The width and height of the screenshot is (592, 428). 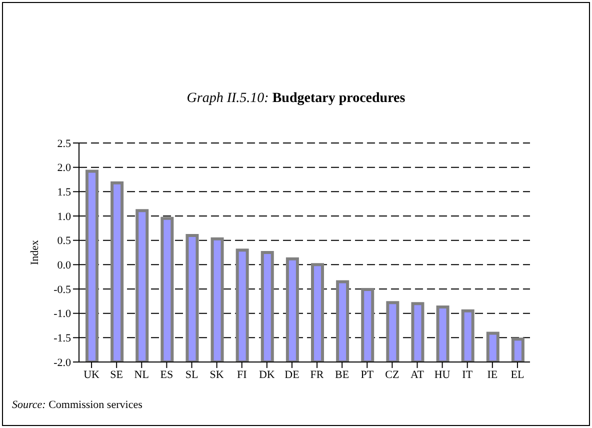 What do you see at coordinates (64, 168) in the screenshot?
I see `y-tick-label: 2.0` at bounding box center [64, 168].